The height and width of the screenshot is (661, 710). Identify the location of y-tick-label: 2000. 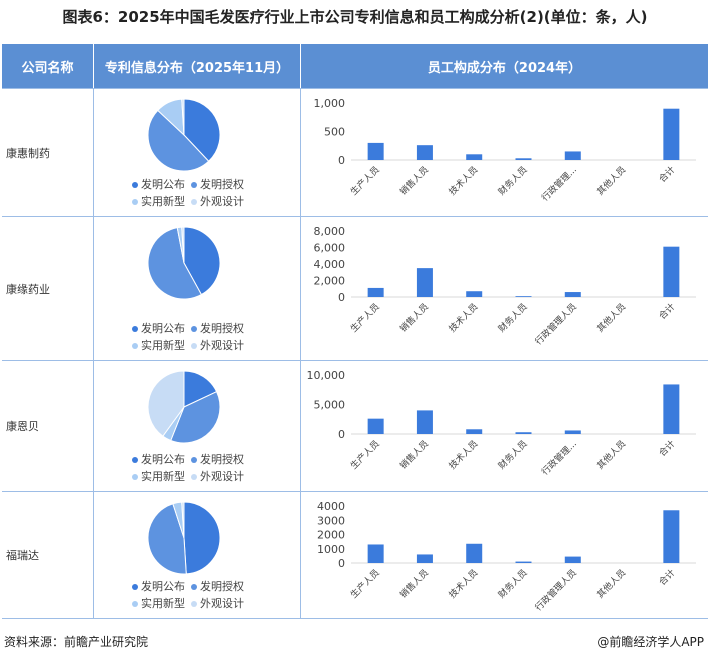
(331, 535).